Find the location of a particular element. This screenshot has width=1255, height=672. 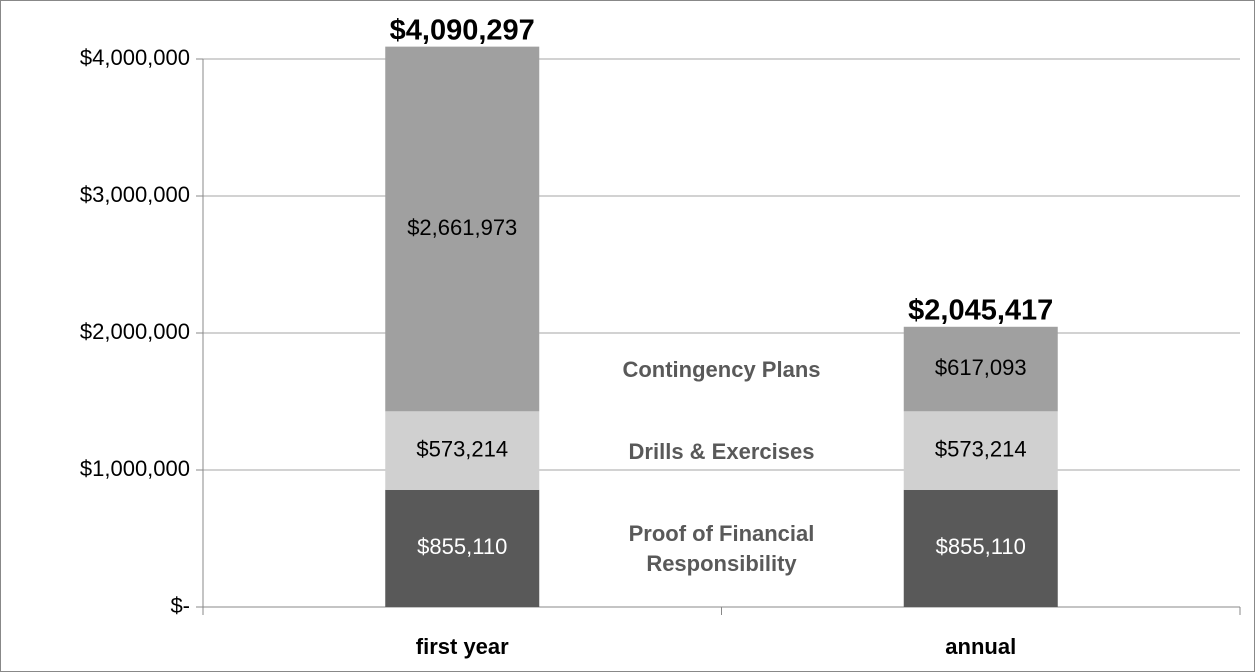

series-label: Proof of Financial Responsibility is located at coordinates (721, 549).